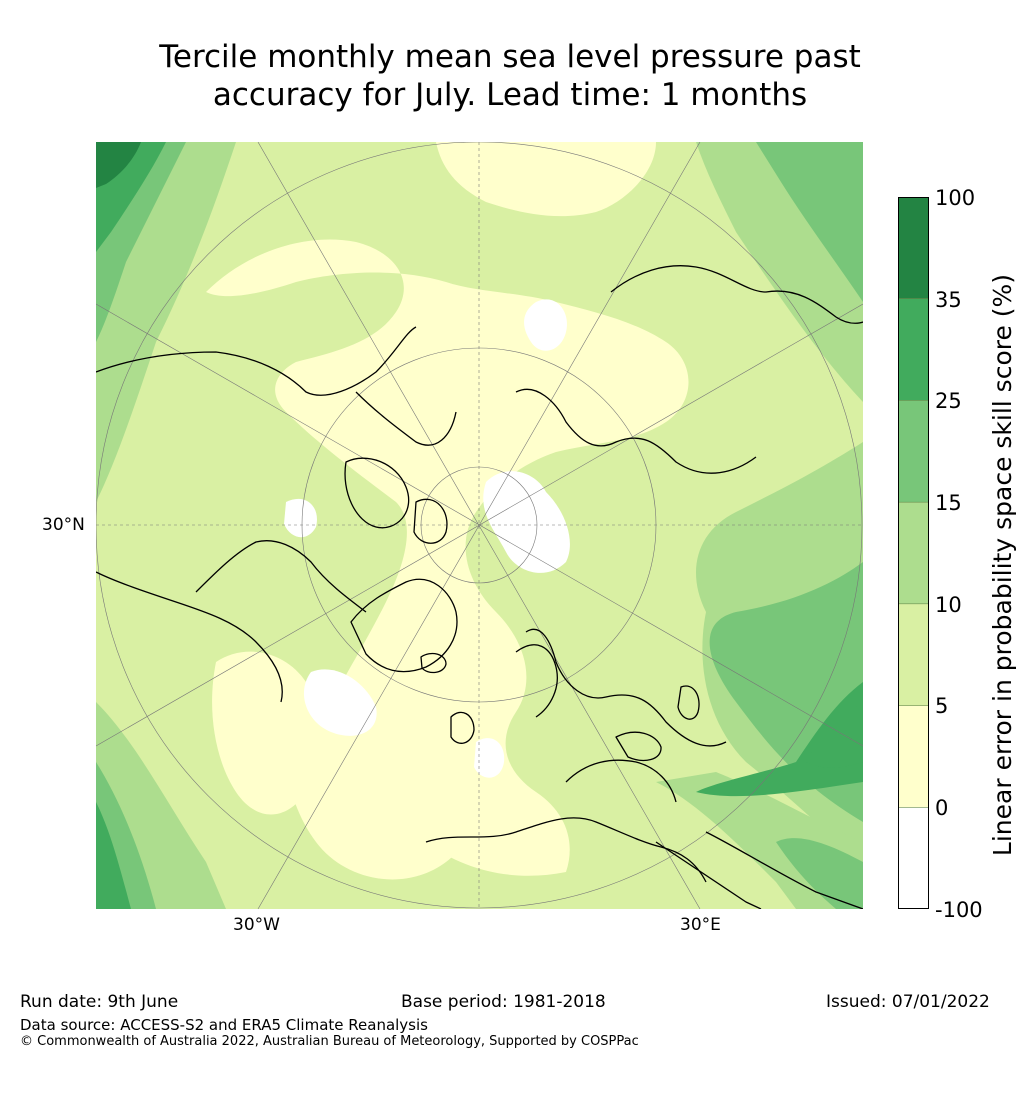  I want to click on lon-label-30e: 30°E, so click(700, 925).